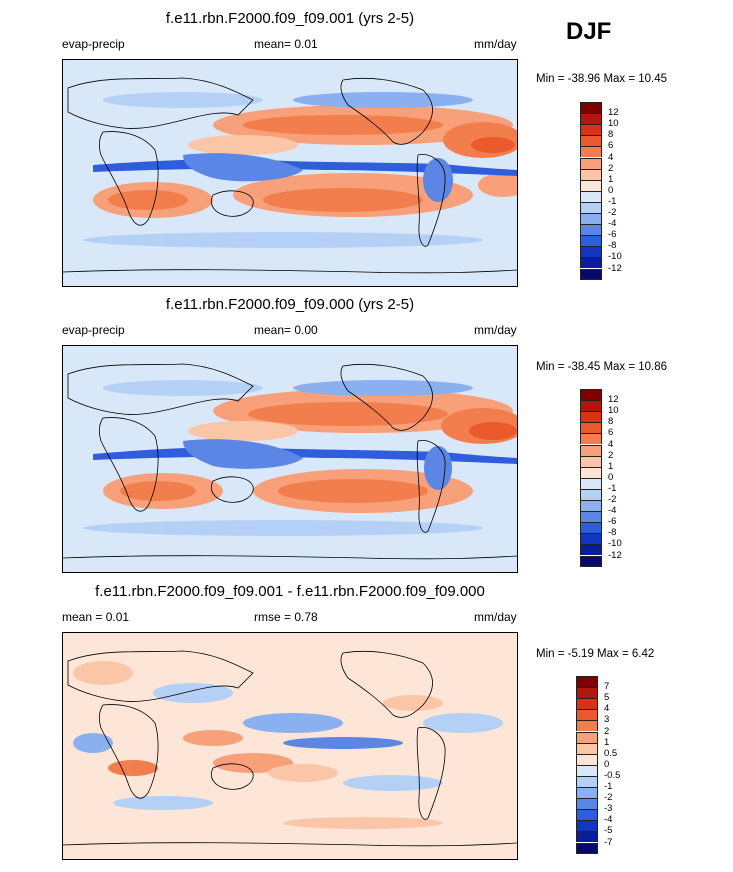 The width and height of the screenshot is (733, 872). Describe the element at coordinates (608, 809) in the screenshot. I see `colorbar-tick-label: -3` at that location.